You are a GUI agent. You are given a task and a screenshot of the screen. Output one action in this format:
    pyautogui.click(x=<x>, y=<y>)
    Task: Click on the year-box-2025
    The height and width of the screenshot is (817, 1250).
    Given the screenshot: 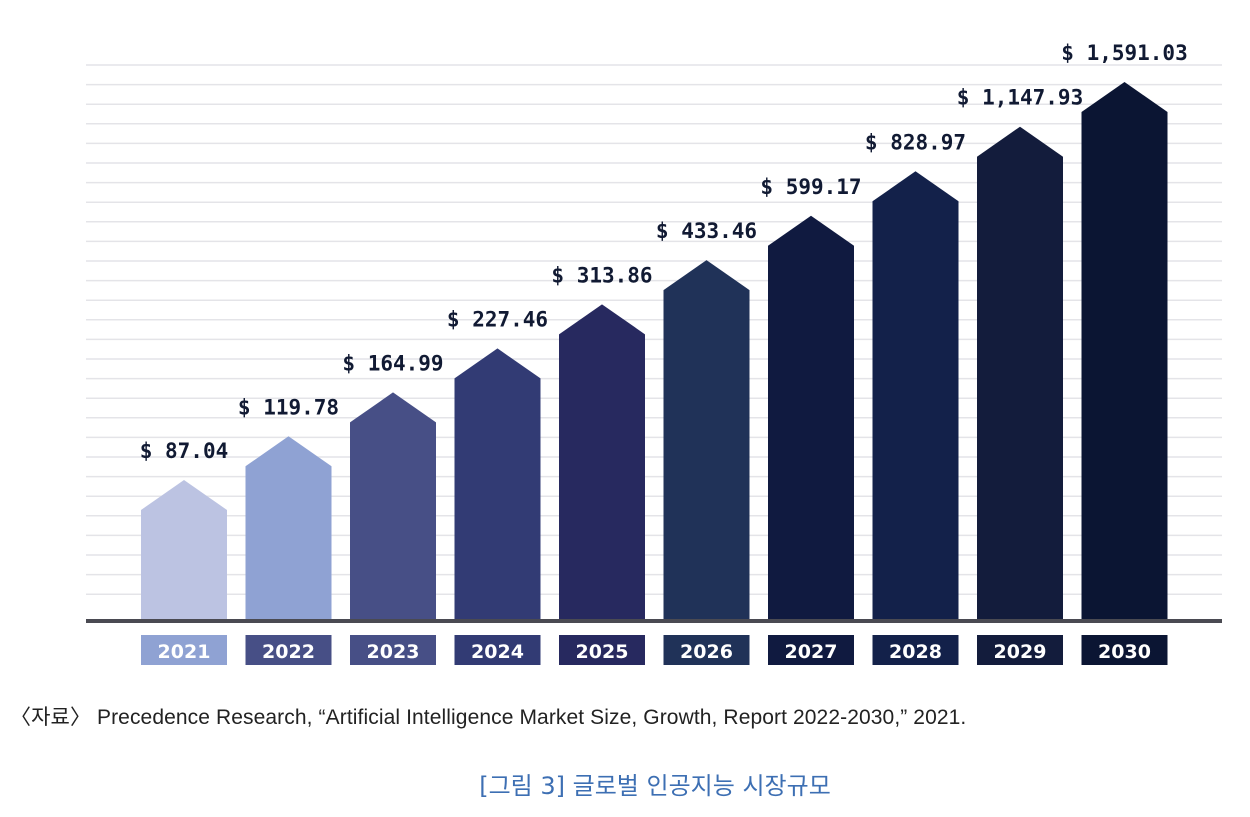 What is the action you would take?
    pyautogui.click(x=602, y=650)
    